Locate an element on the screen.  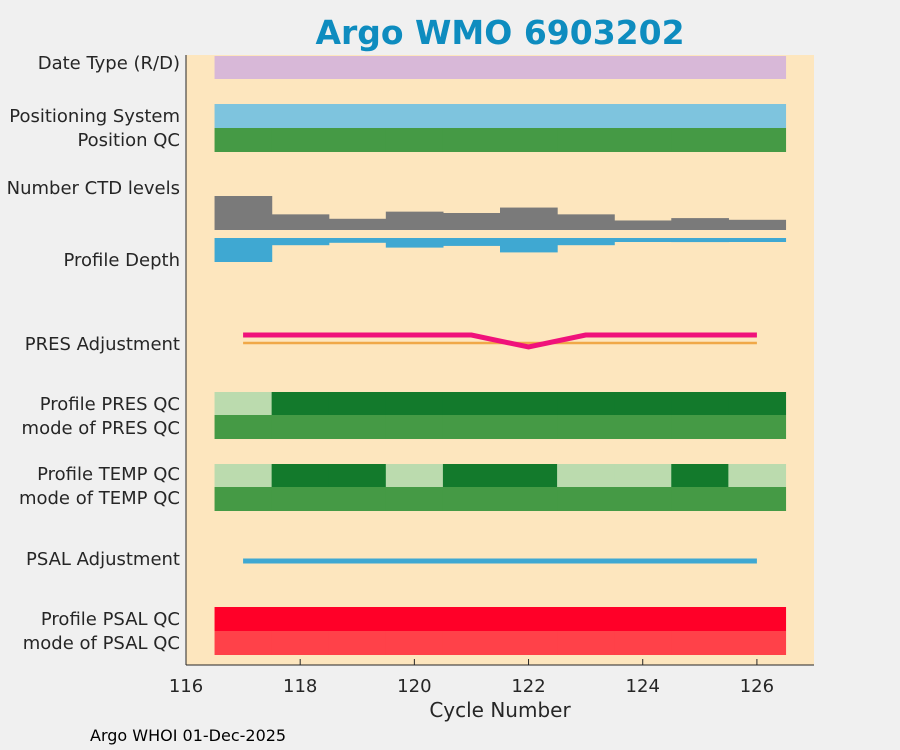
row-label: mode of PRES QC is located at coordinates (101, 428).